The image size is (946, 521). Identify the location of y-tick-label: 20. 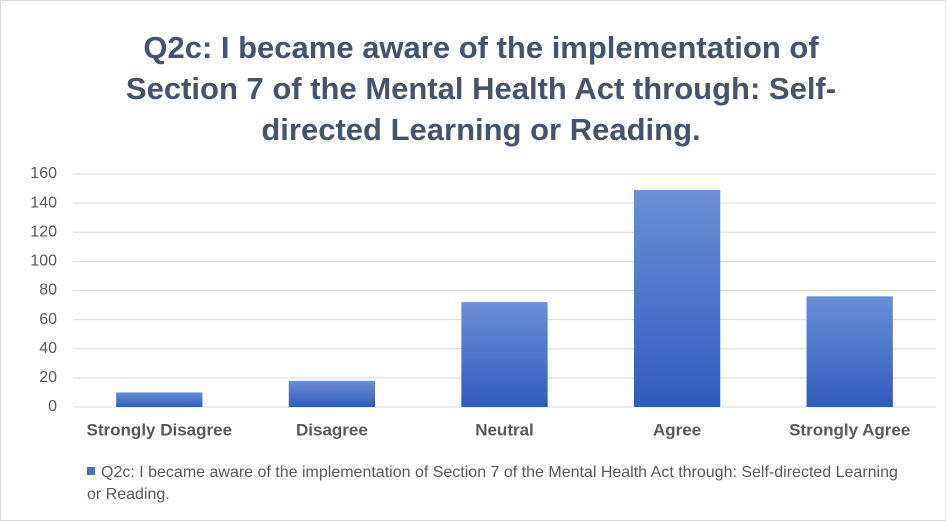
(48, 377).